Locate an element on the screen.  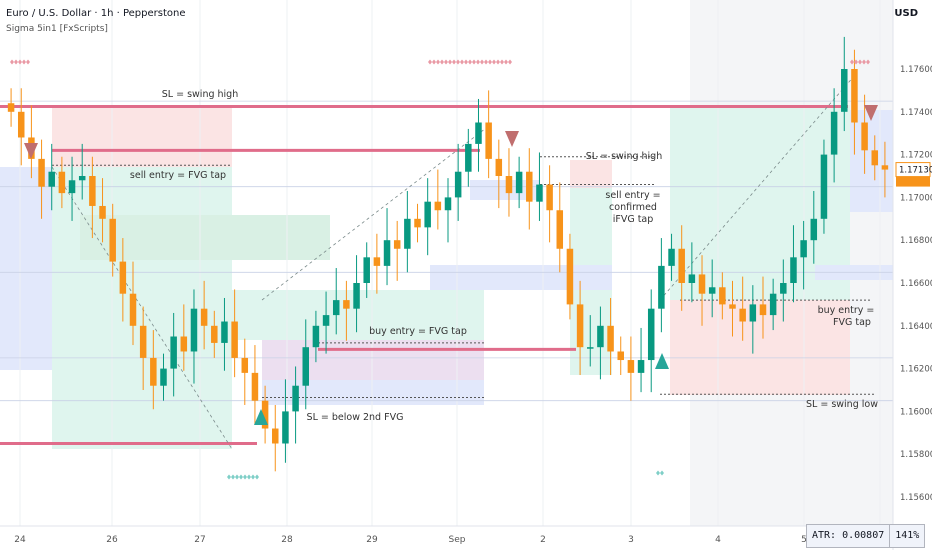
fvg-box-left is located at coordinates (26, 268).